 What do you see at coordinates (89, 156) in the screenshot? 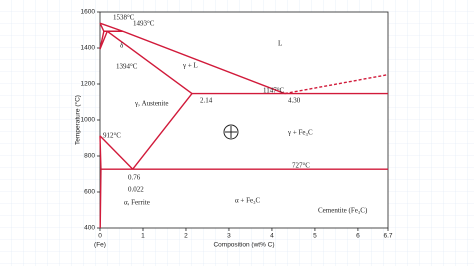
I see `y-tick-label: 800` at bounding box center [89, 156].